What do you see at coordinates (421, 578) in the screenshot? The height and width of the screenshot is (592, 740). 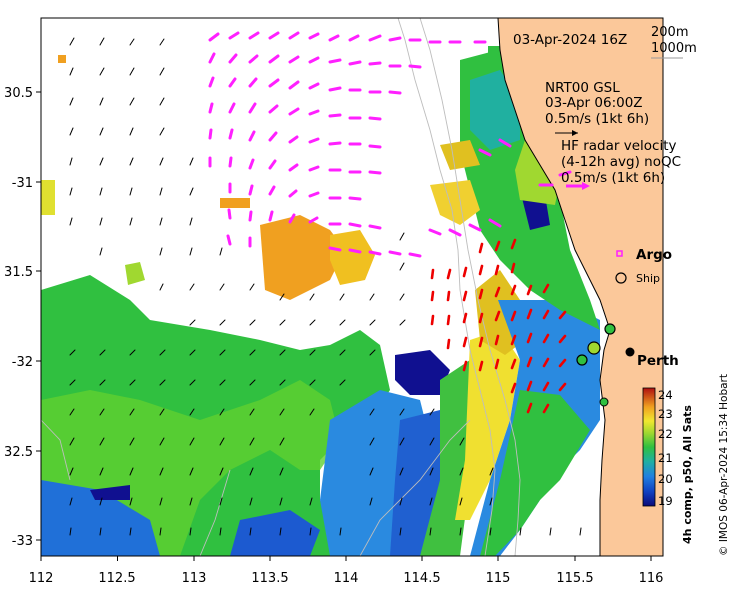 I see `x-tick-label: 114.5` at bounding box center [421, 578].